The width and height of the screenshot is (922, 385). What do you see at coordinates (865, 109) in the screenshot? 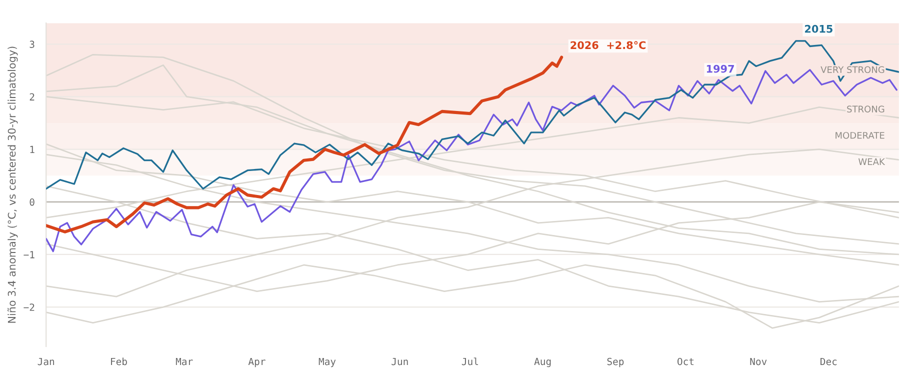
I see `band-label: STRONG` at bounding box center [865, 109].